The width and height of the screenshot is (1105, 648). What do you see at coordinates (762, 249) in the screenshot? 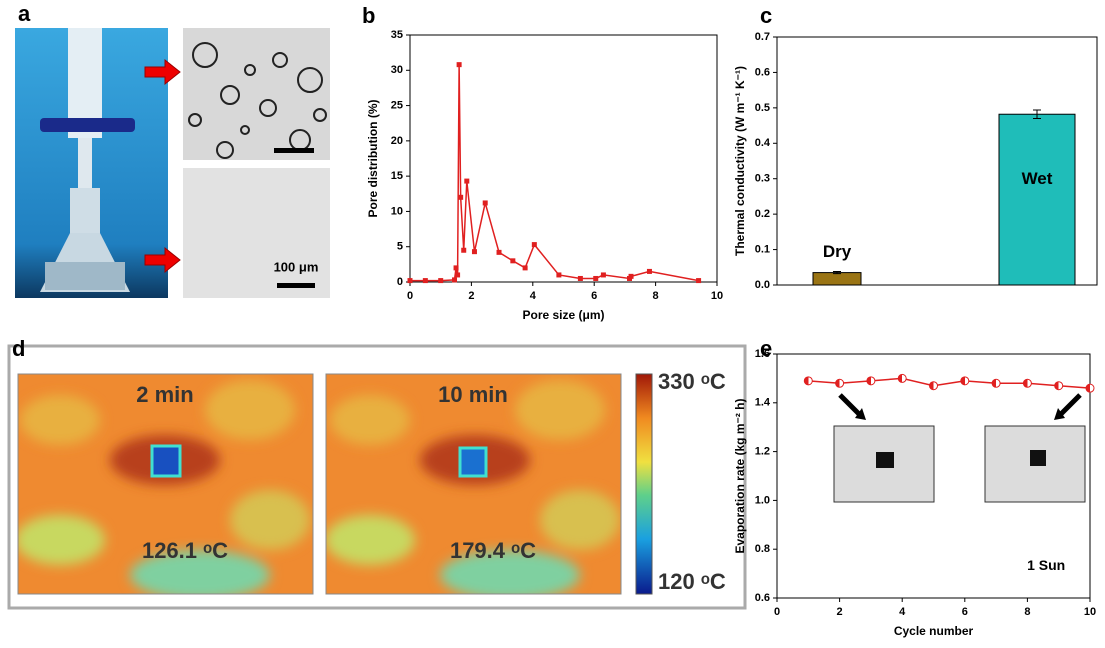
I see `y-tick-label: 0.1` at bounding box center [762, 249].